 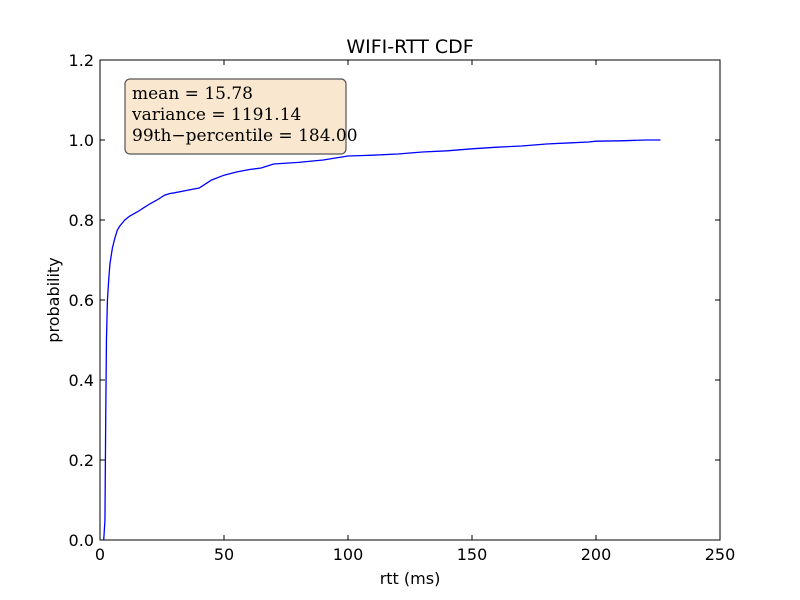 I want to click on x-tick-label: 150, so click(x=472, y=554).